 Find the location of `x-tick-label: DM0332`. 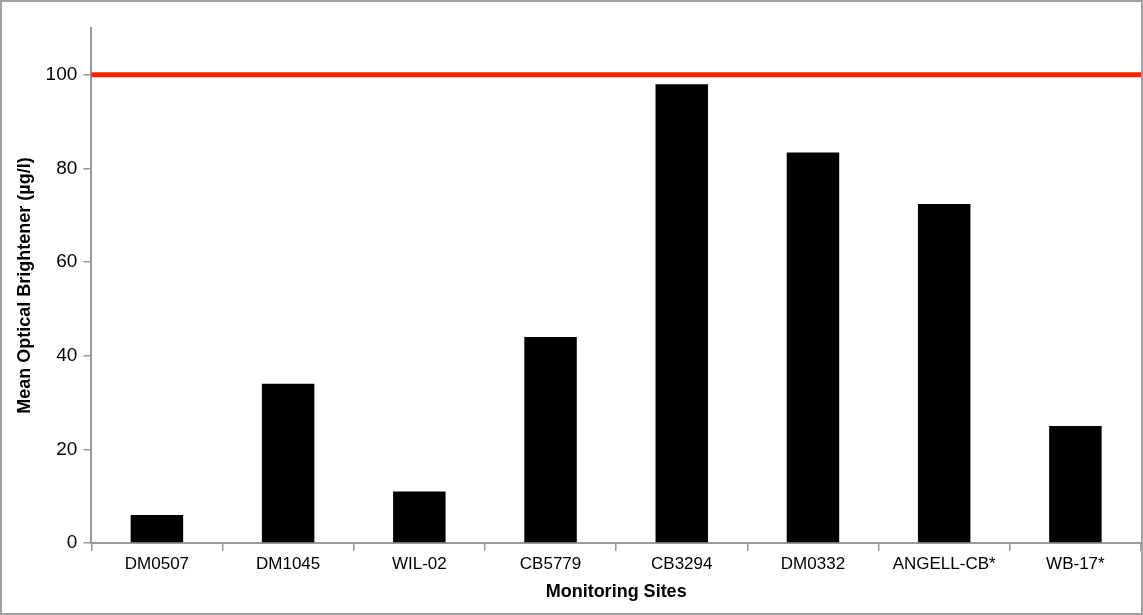

x-tick-label: DM0332 is located at coordinates (813, 563).